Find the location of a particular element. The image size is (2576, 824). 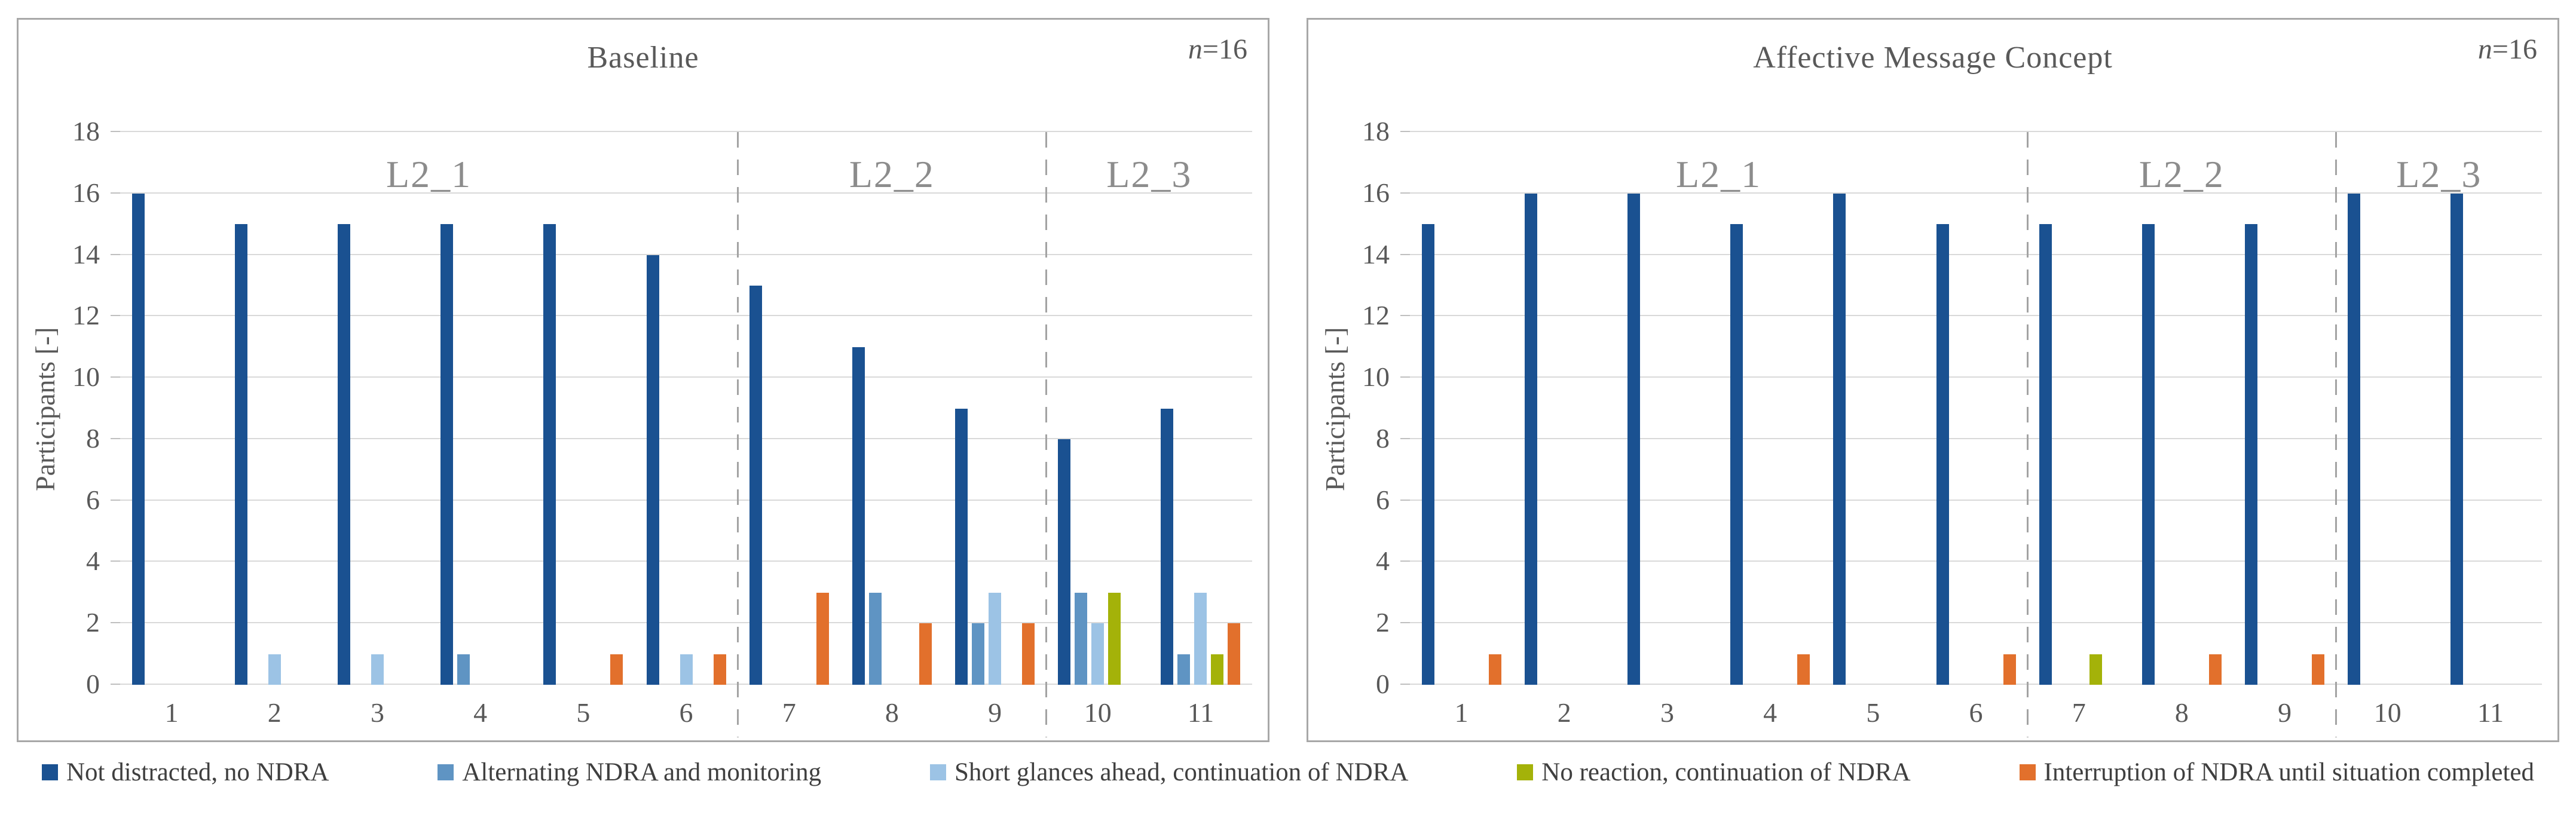

x-tick-label-1: 1 is located at coordinates (171, 712).